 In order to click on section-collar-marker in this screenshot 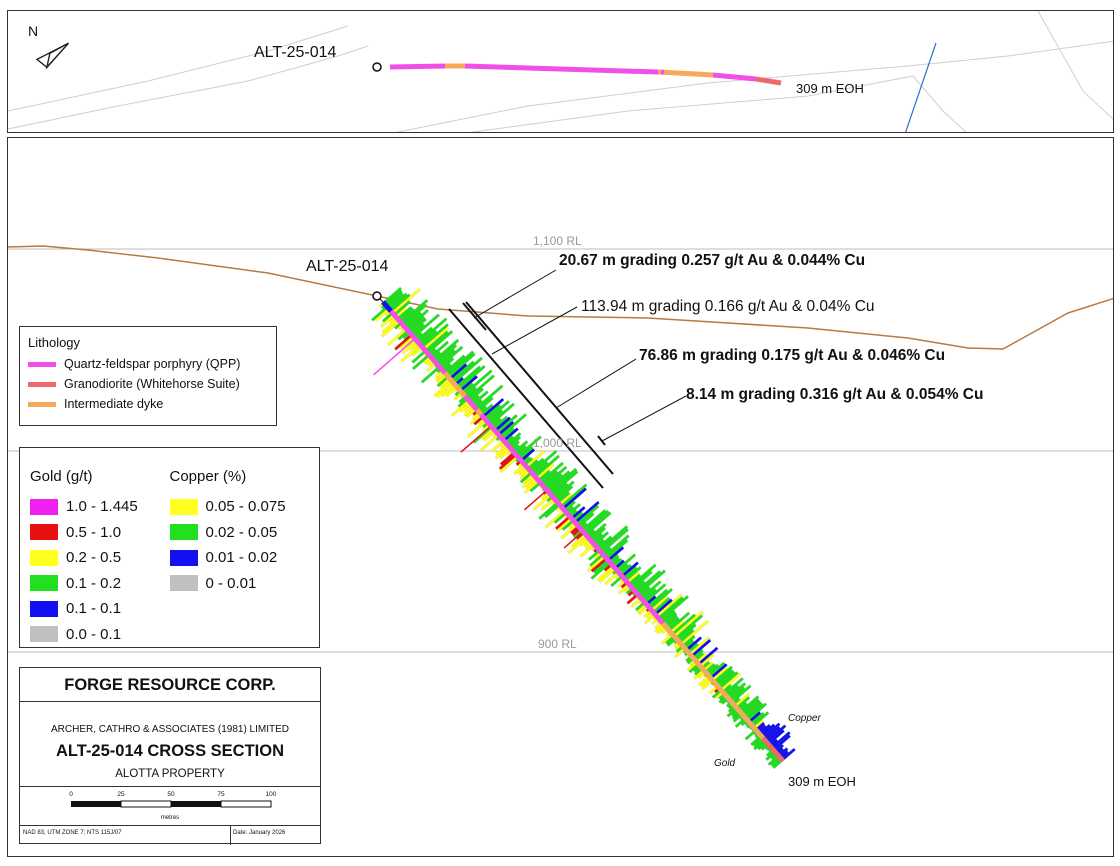, I will do `click(377, 296)`.